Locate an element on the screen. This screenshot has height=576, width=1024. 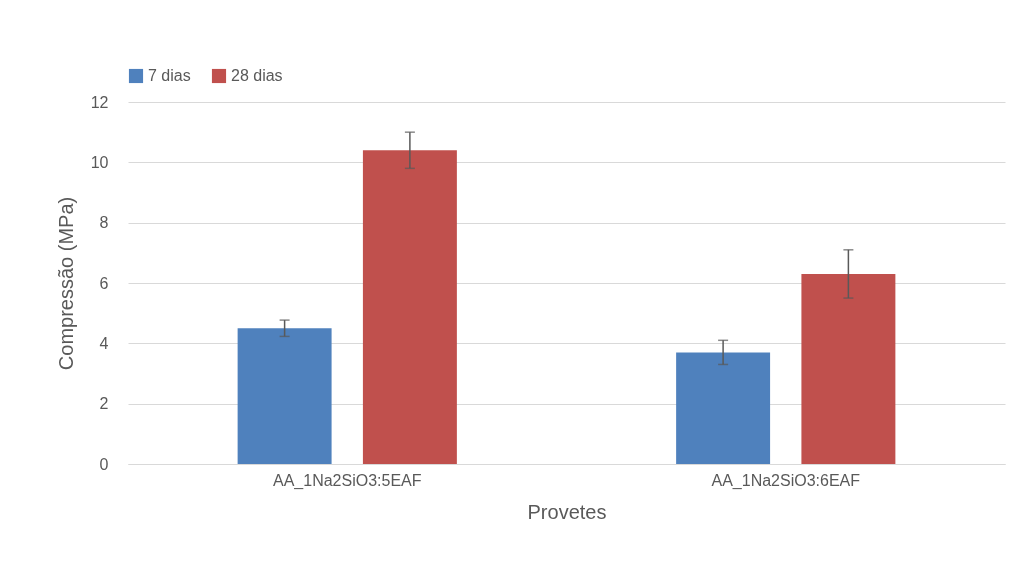
legend-label: 7 dias is located at coordinates (169, 75).